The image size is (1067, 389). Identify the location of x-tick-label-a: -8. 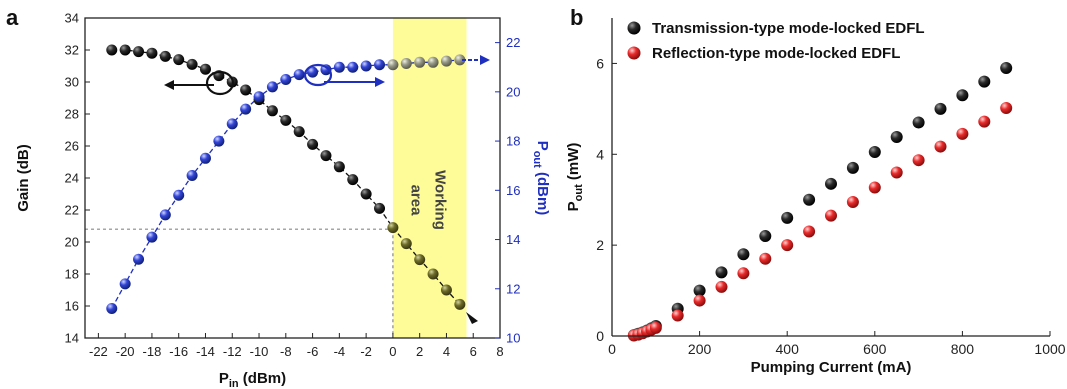
(286, 351).